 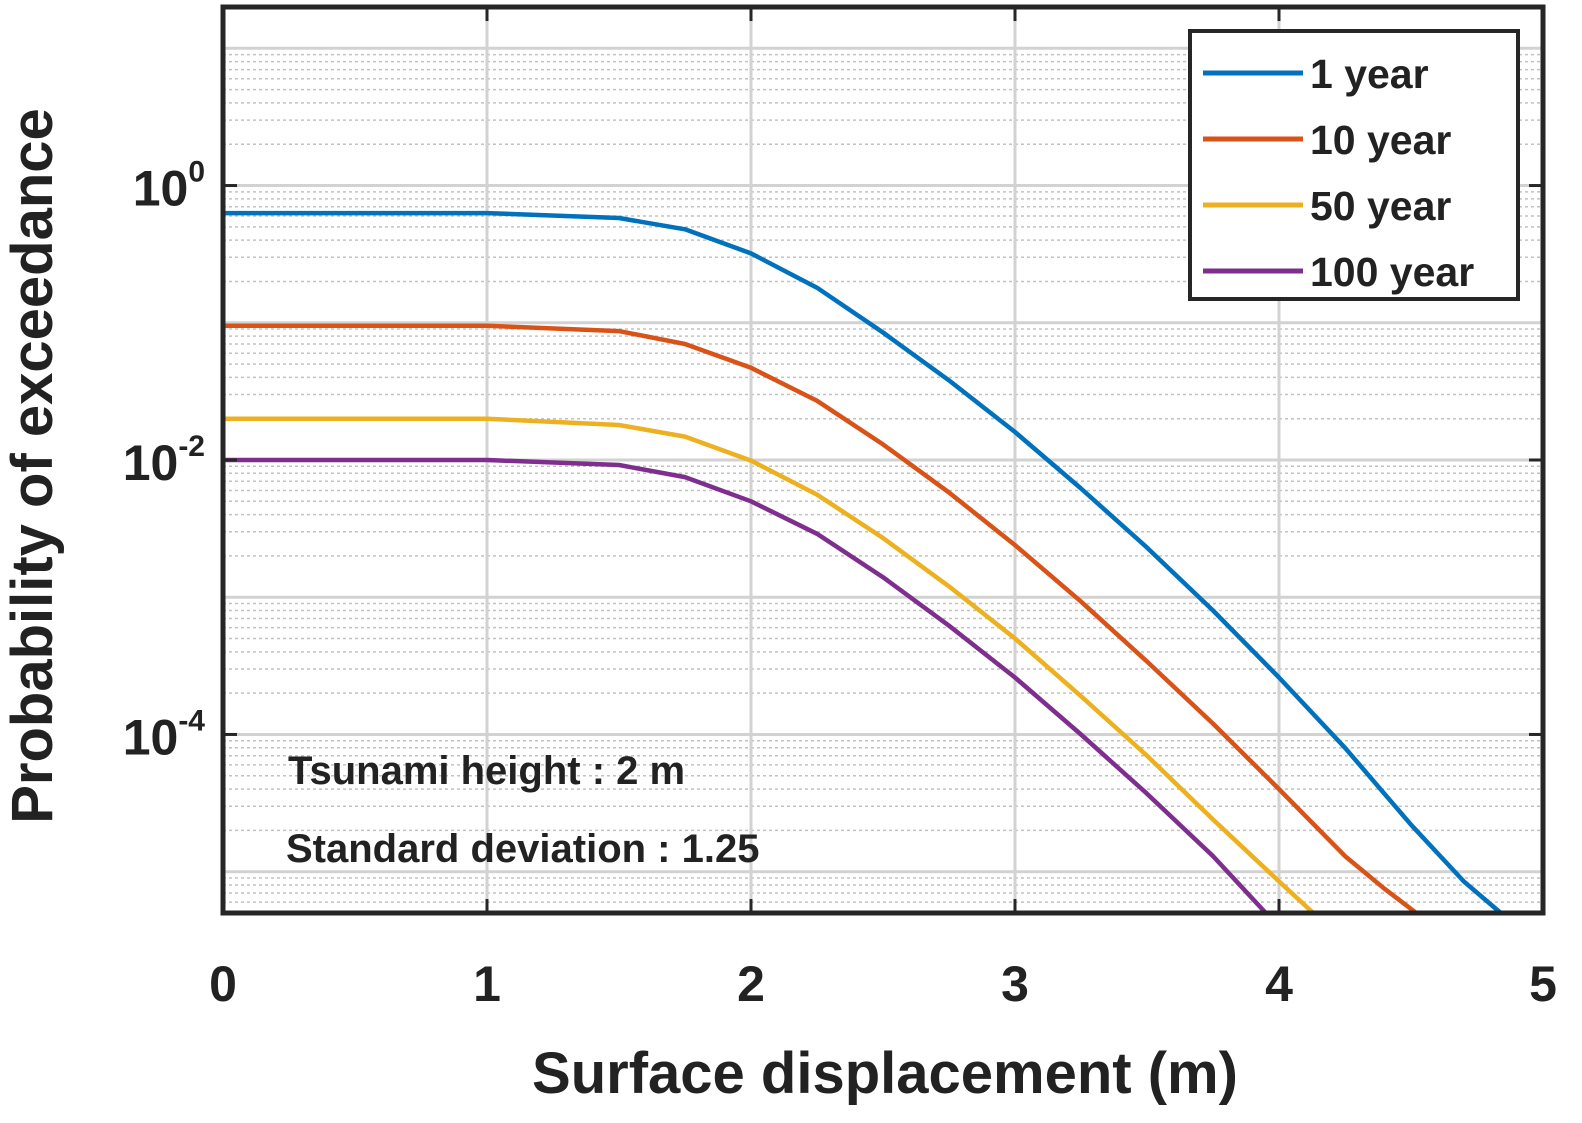 What do you see at coordinates (522, 849) in the screenshot?
I see `annotation-standard-deviation: Standard deviation : 1.25` at bounding box center [522, 849].